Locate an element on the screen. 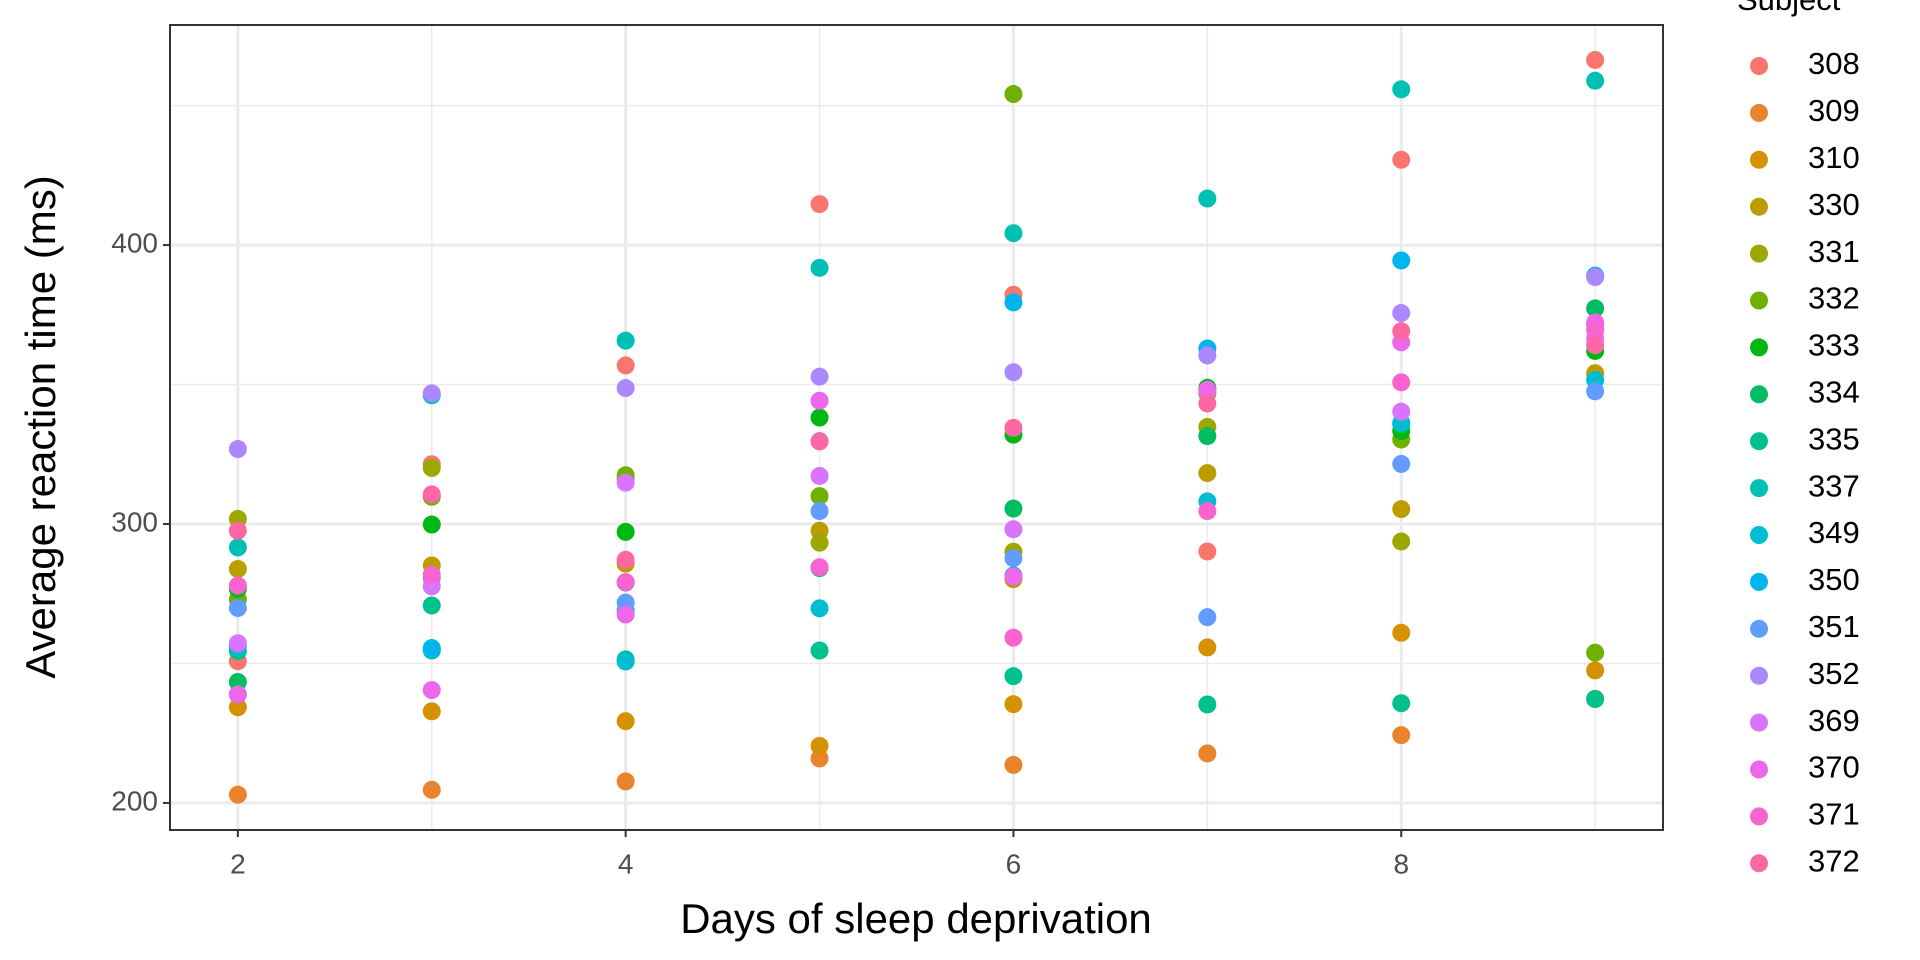 This screenshot has height=960, width=1920. legend-label: 330 is located at coordinates (1834, 204).